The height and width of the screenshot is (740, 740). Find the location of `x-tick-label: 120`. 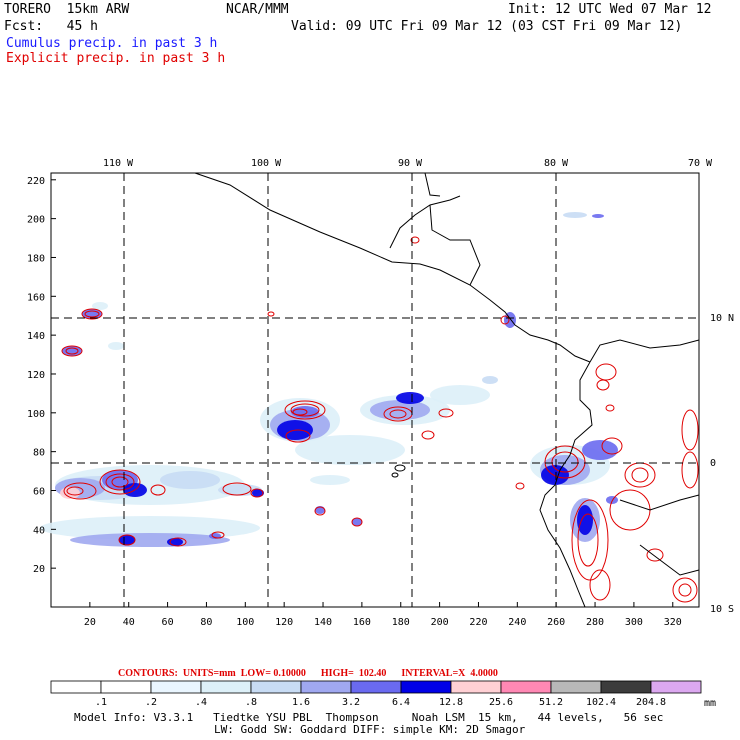

x-tick-label: 120 is located at coordinates (284, 622).